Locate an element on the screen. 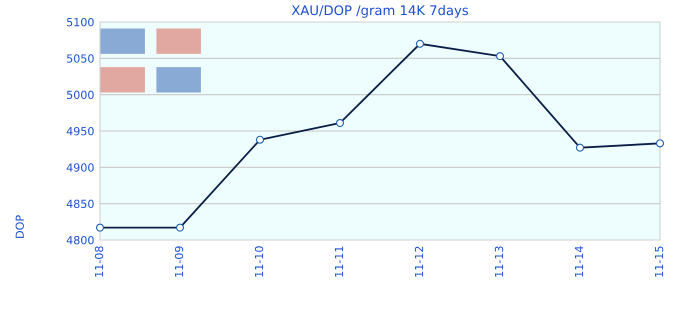 The image size is (680, 320). x-tick-label: 11-12 is located at coordinates (419, 261).